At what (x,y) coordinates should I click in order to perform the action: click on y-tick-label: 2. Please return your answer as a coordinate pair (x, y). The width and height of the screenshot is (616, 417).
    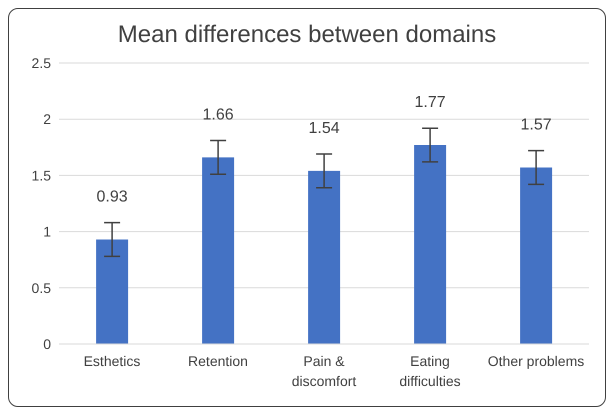
    Looking at the image, I should click on (47, 119).